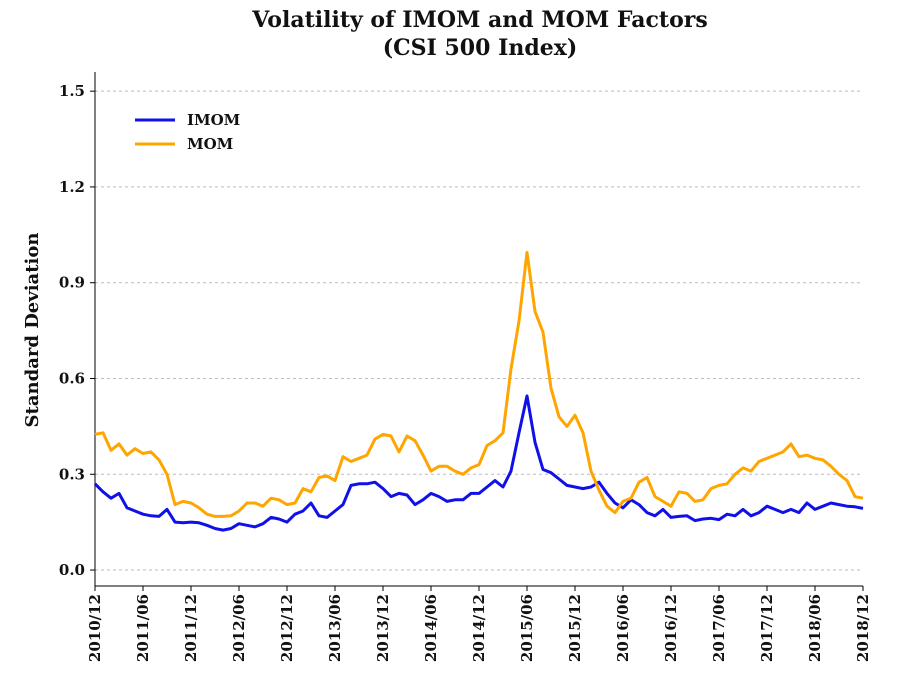 The width and height of the screenshot is (897, 678). Describe the element at coordinates (767, 628) in the screenshot. I see `x-tick-label: 2017/12` at that location.